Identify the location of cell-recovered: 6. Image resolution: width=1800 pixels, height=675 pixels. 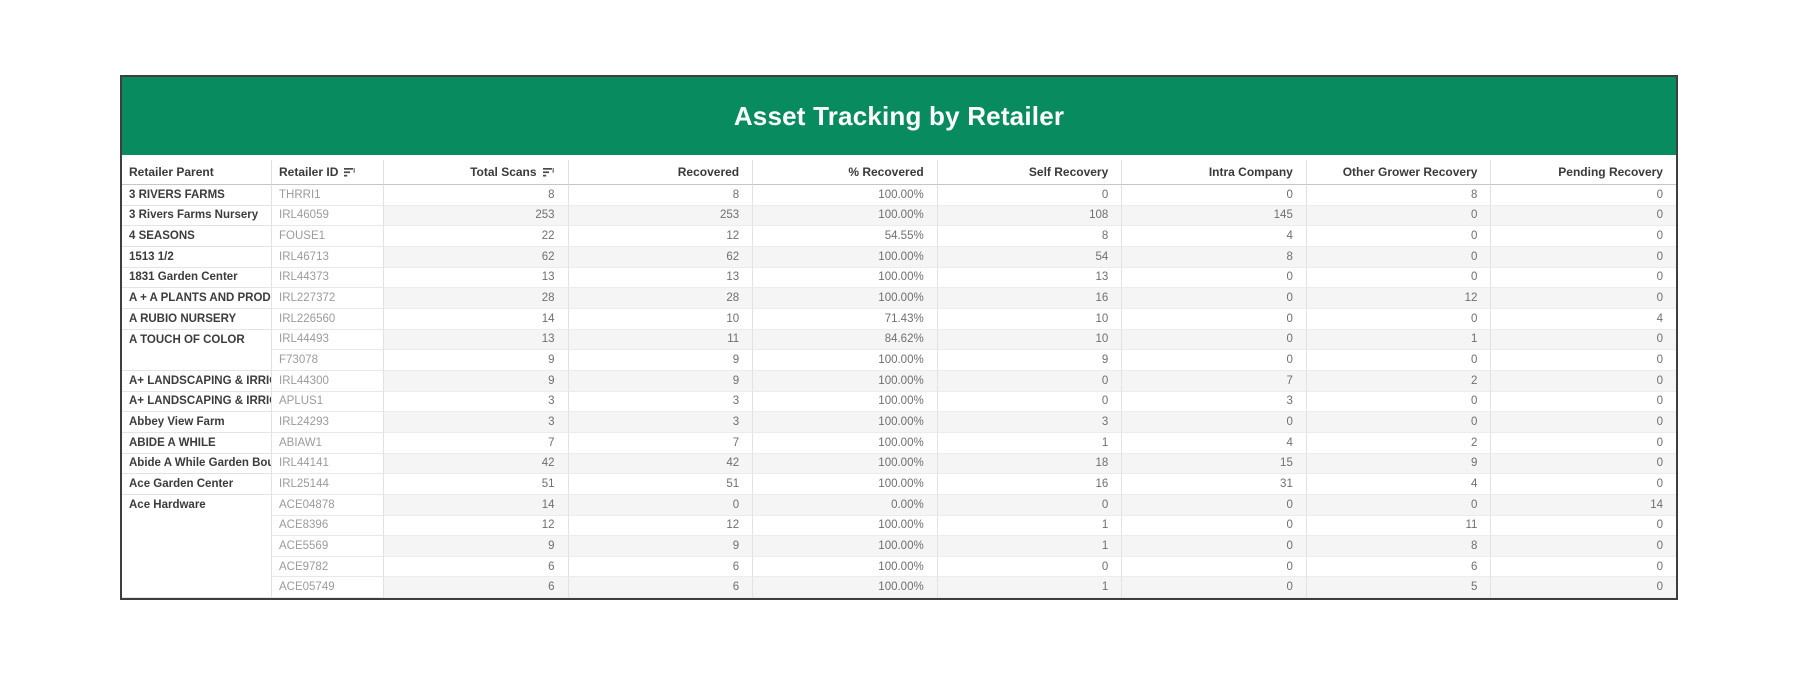
(661, 588).